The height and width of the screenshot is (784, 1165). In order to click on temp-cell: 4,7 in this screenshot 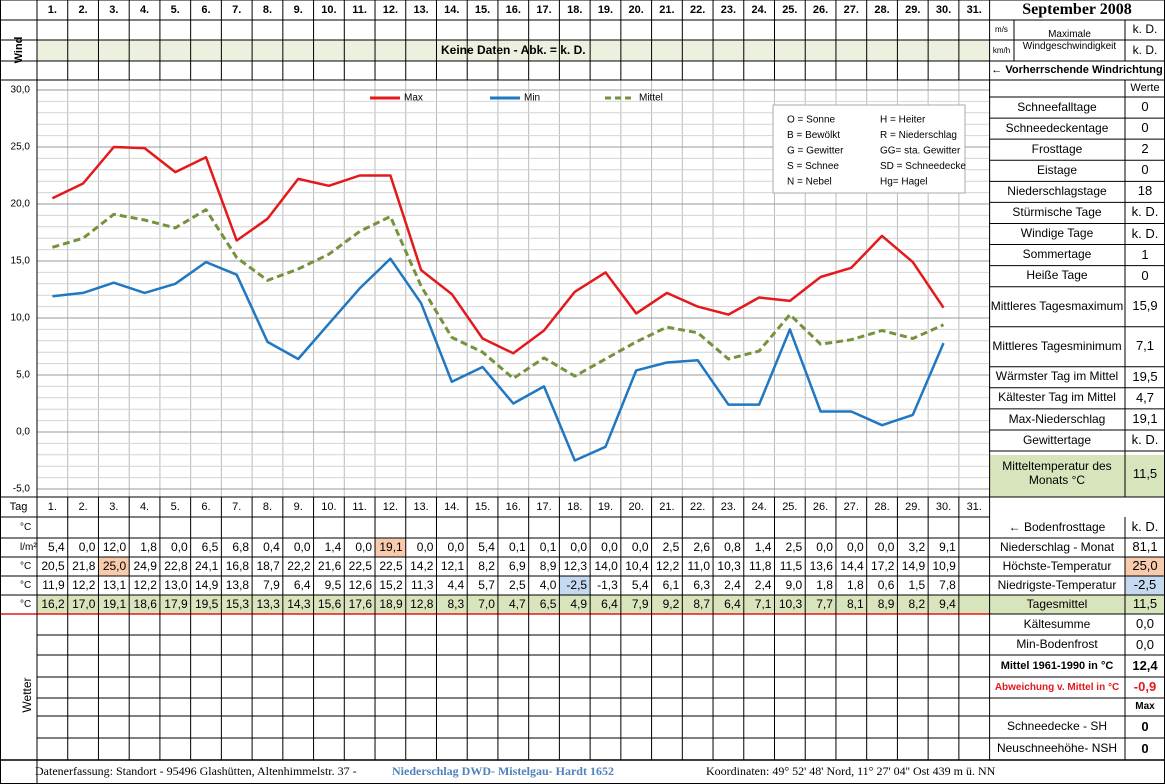, I will do `click(517, 603)`.